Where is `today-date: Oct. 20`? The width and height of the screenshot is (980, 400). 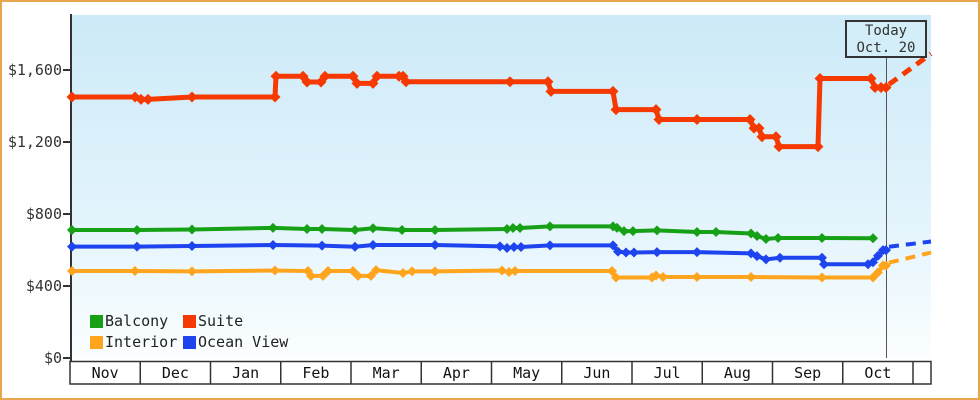
today-date: Oct. 20 is located at coordinates (886, 48).